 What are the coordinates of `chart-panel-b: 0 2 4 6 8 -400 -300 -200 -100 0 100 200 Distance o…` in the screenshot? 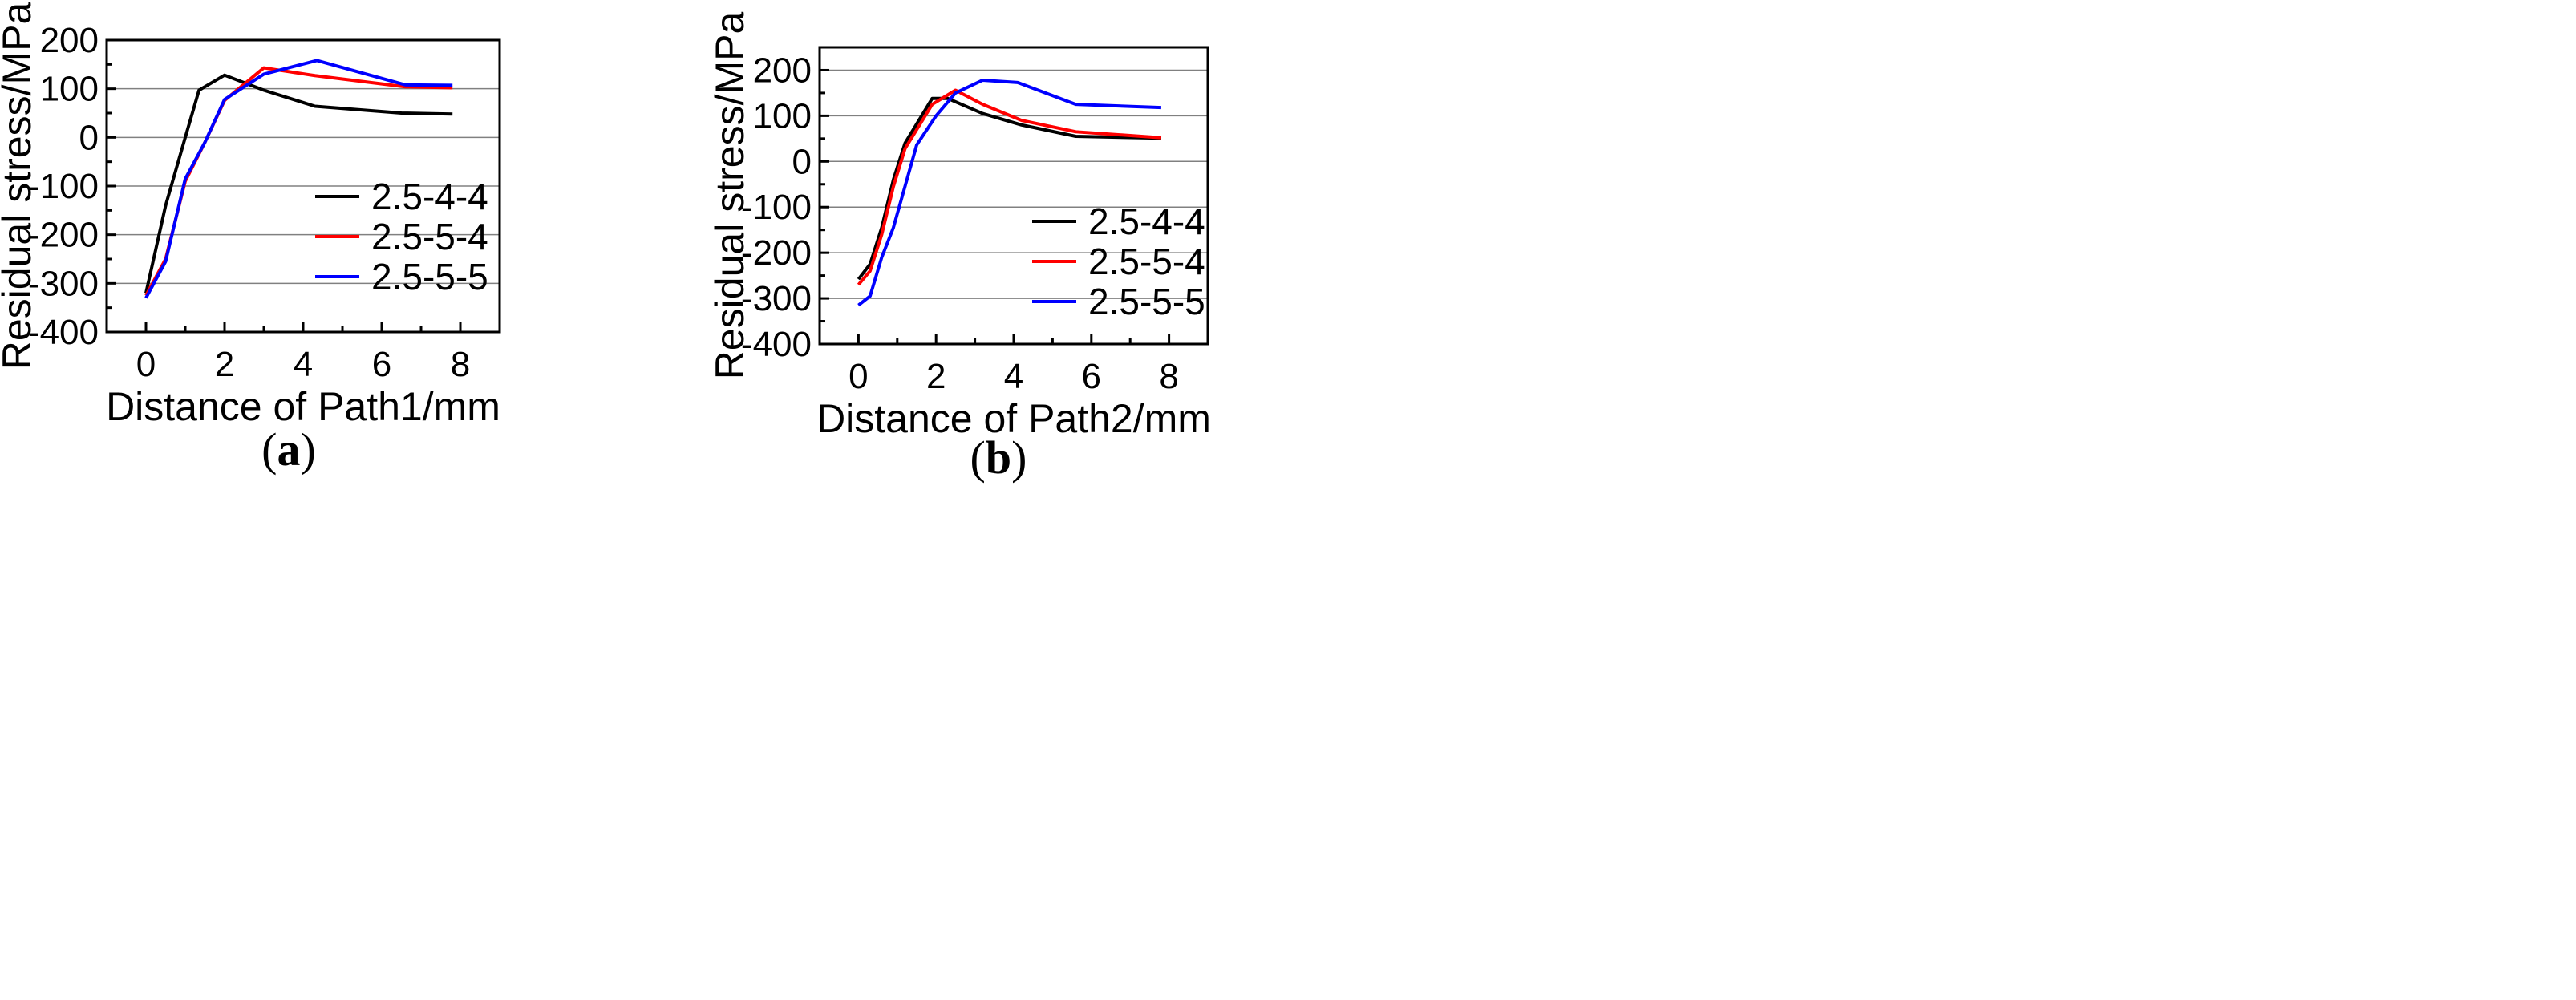 It's located at (959, 248).